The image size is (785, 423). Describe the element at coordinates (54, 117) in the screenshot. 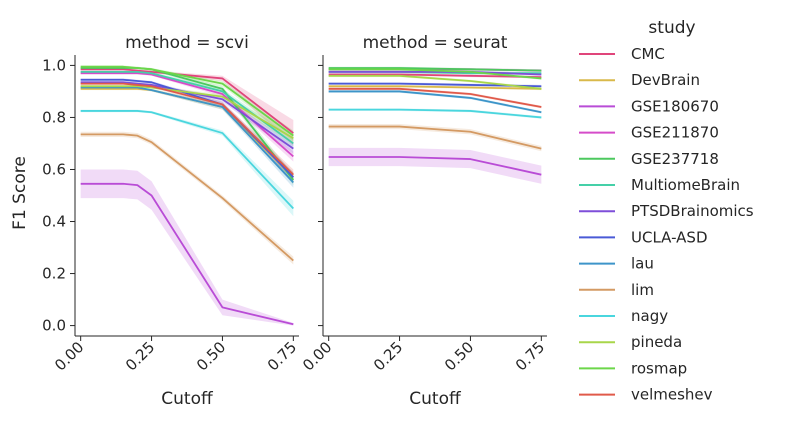

I see `y-tick-label: 0.8` at that location.